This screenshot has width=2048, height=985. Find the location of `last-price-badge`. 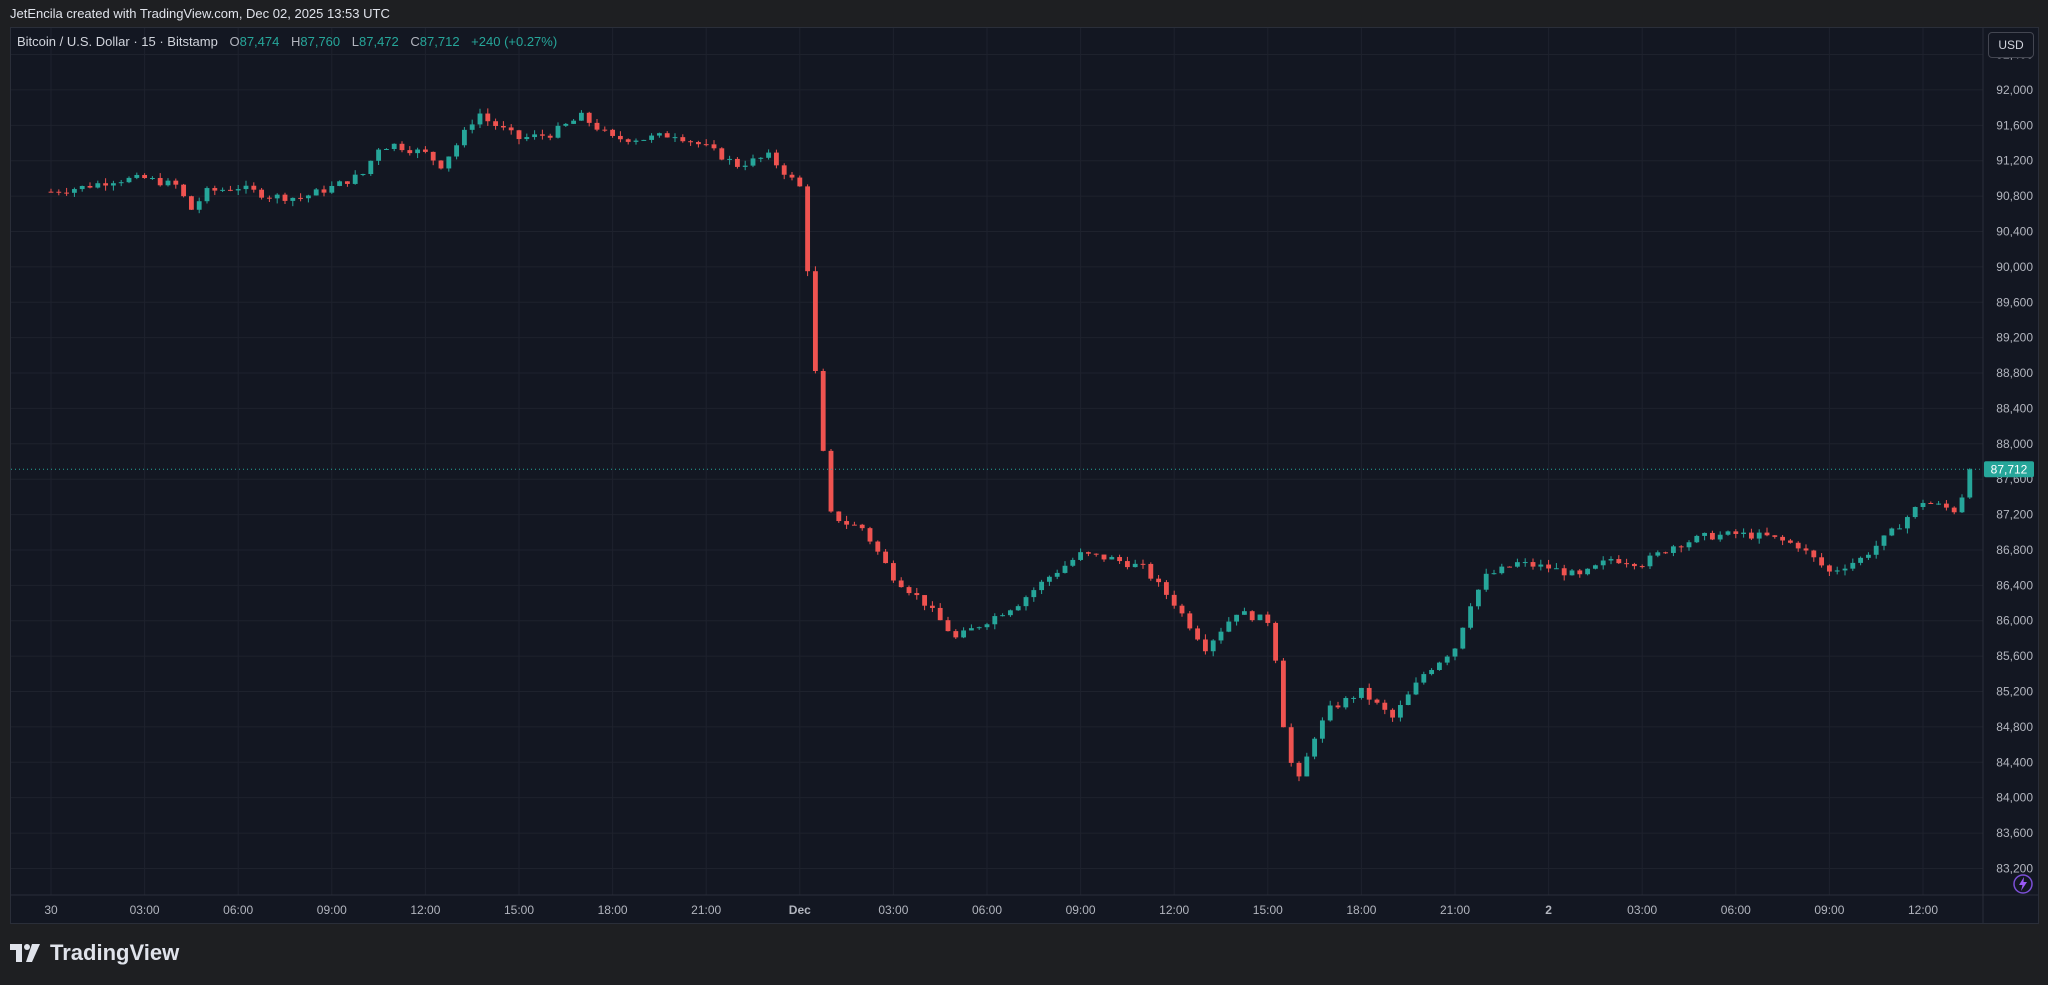

last-price-badge is located at coordinates (2009, 469).